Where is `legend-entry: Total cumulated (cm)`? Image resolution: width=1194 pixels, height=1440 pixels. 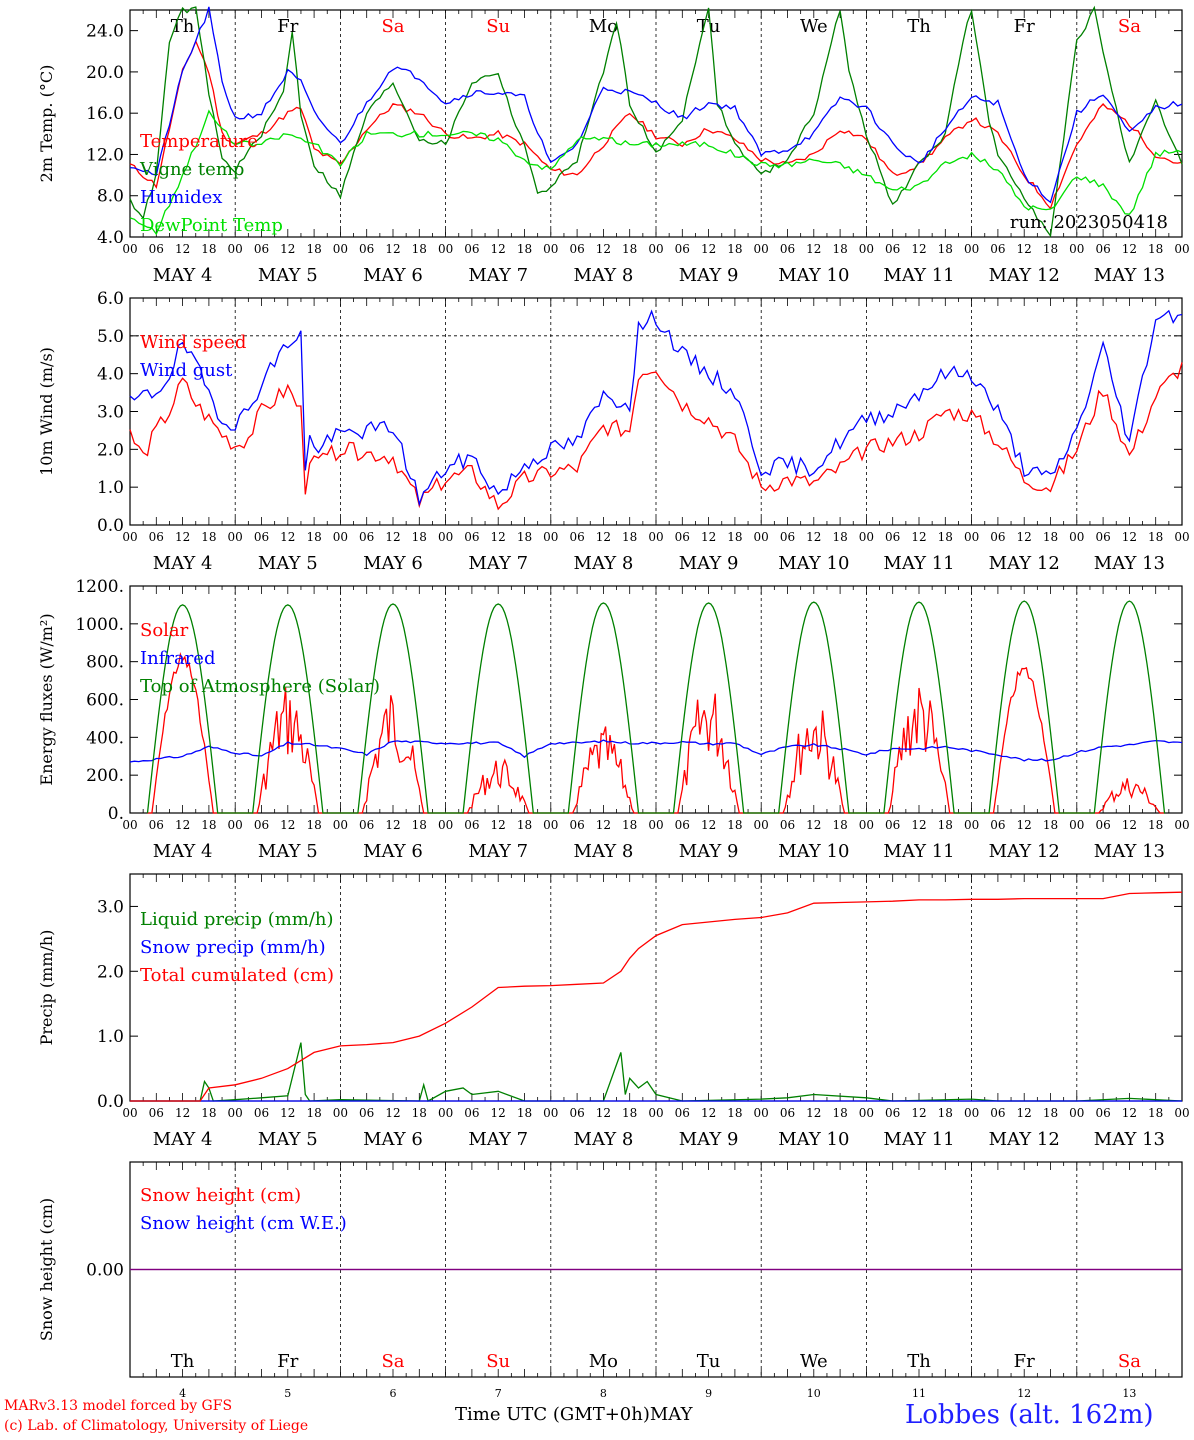 legend-entry: Total cumulated (cm) is located at coordinates (237, 975).